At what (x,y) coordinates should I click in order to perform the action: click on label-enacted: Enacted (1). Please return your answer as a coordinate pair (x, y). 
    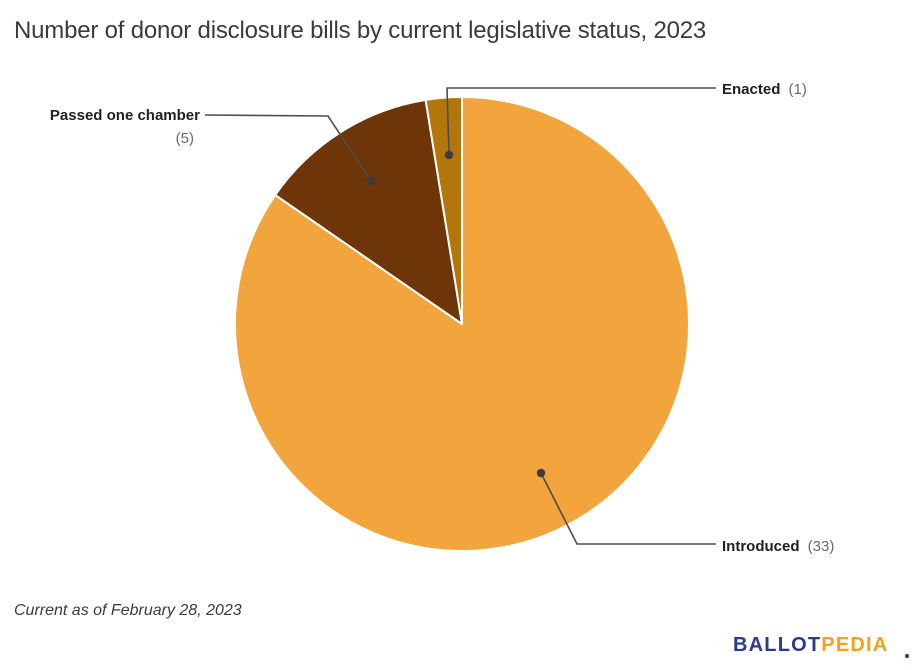
    Looking at the image, I should click on (764, 90).